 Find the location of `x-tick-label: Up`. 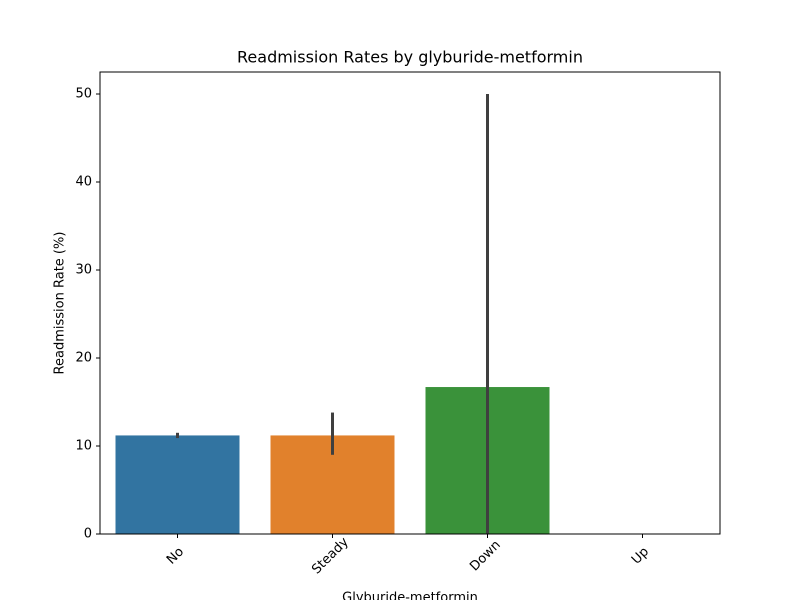

x-tick-label: Up is located at coordinates (640, 555).